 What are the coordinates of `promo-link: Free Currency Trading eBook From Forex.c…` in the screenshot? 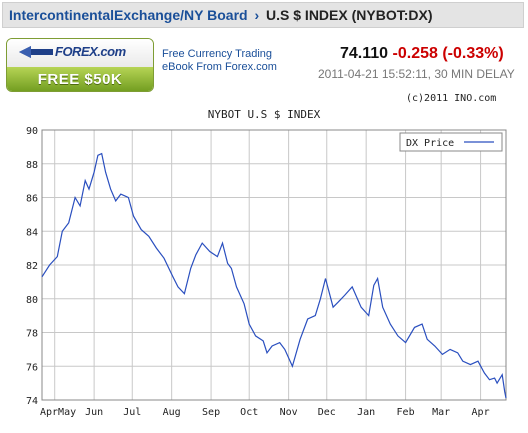 It's located at (219, 61).